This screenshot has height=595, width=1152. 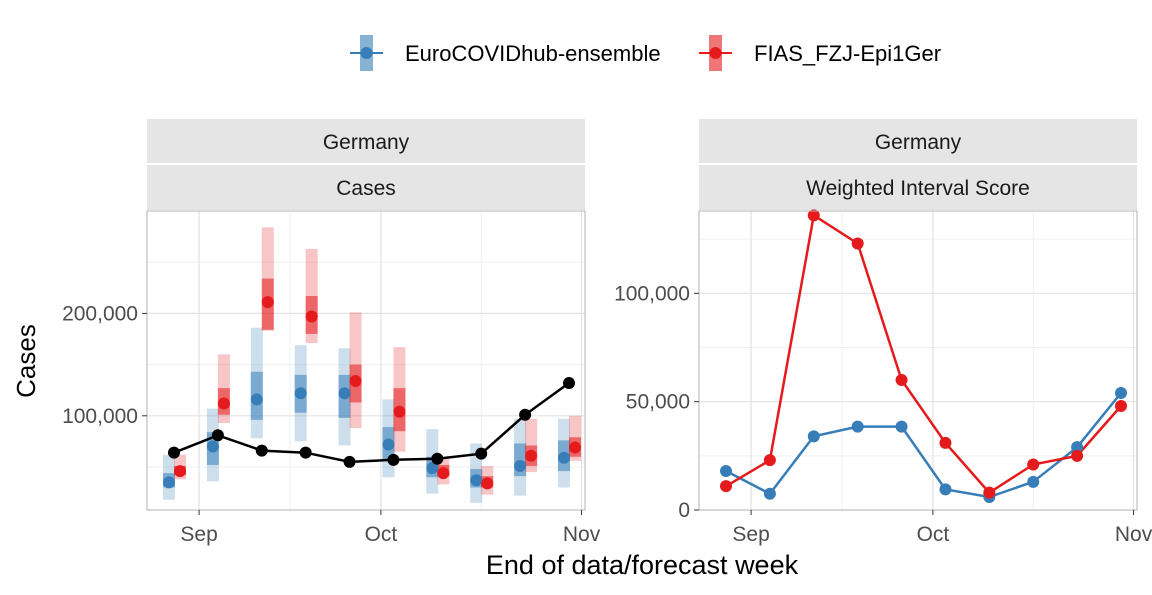 I want to click on y-axis: 0 50,000 100,000, so click(x=656, y=402).